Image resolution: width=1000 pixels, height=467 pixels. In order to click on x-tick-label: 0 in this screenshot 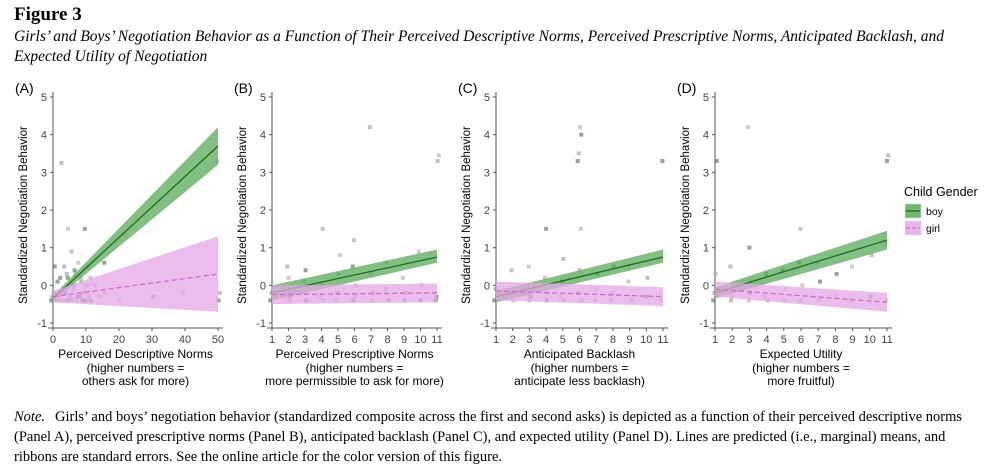, I will do `click(53, 340)`.